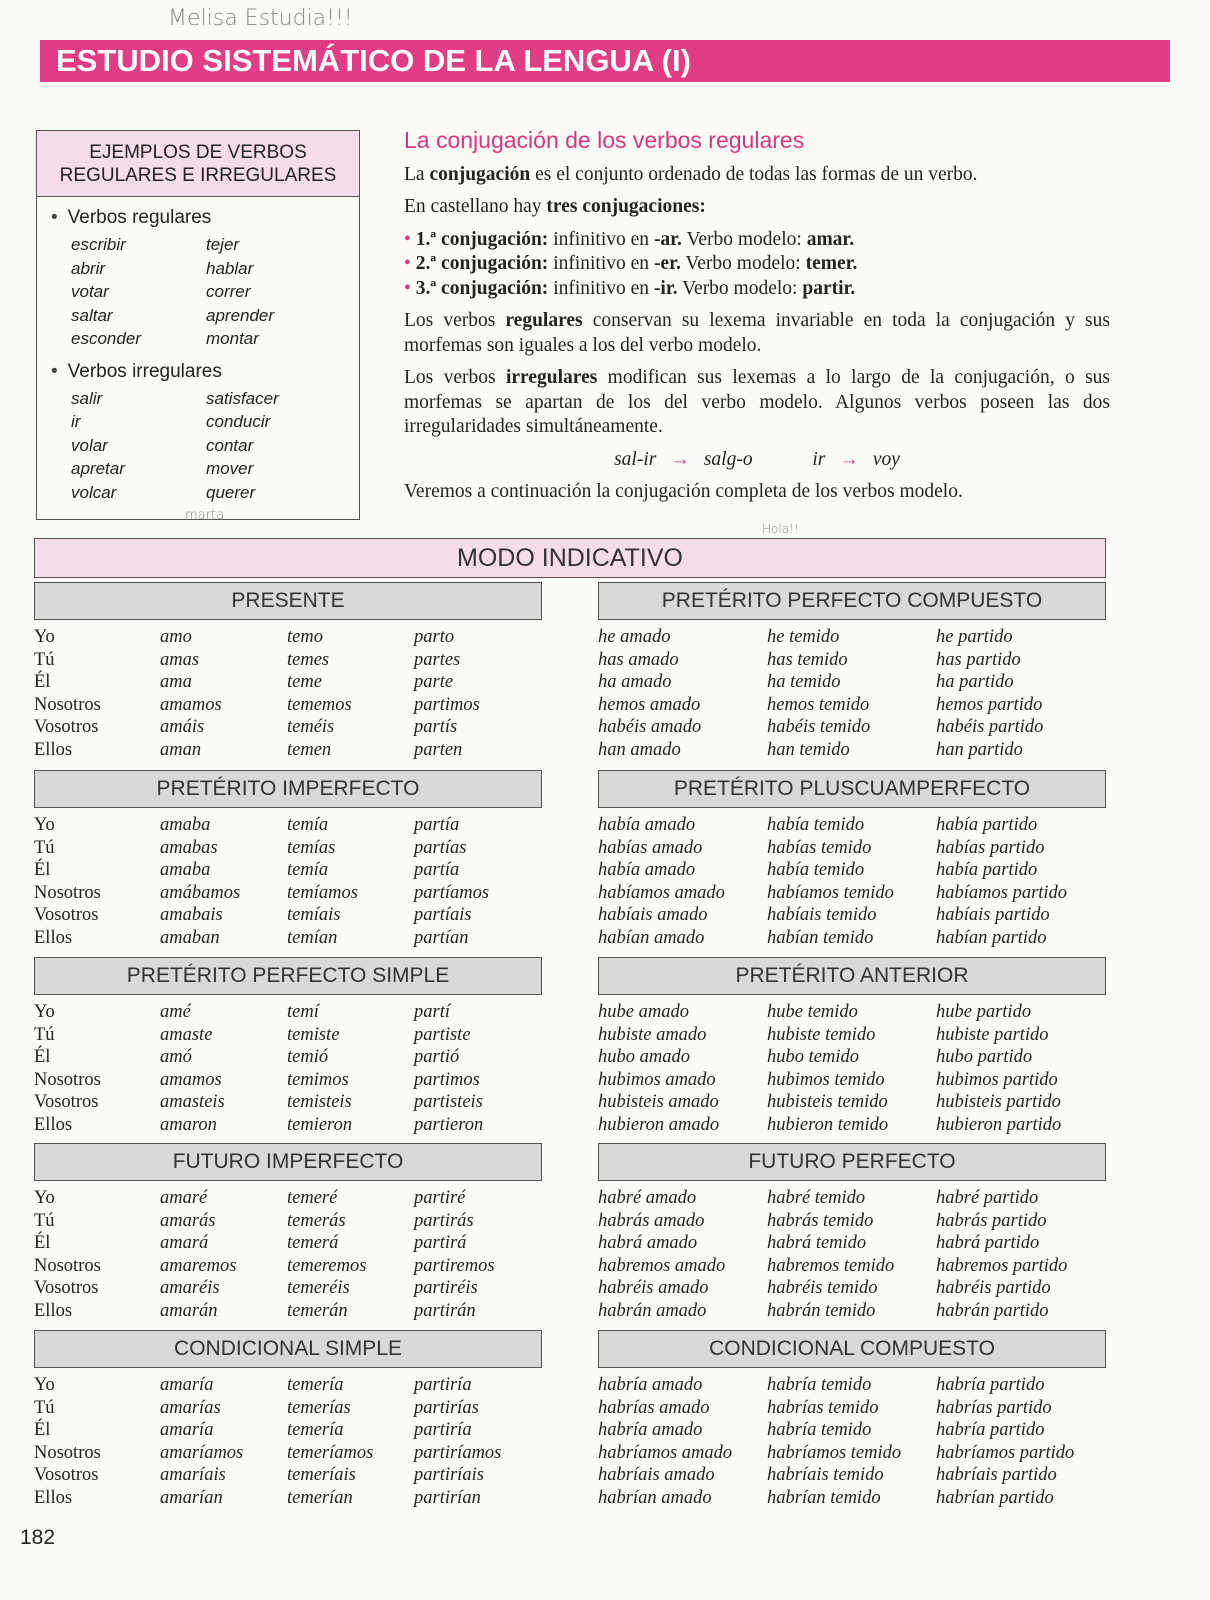 The width and height of the screenshot is (1210, 1600). I want to click on verb-form: temían, so click(312, 937).